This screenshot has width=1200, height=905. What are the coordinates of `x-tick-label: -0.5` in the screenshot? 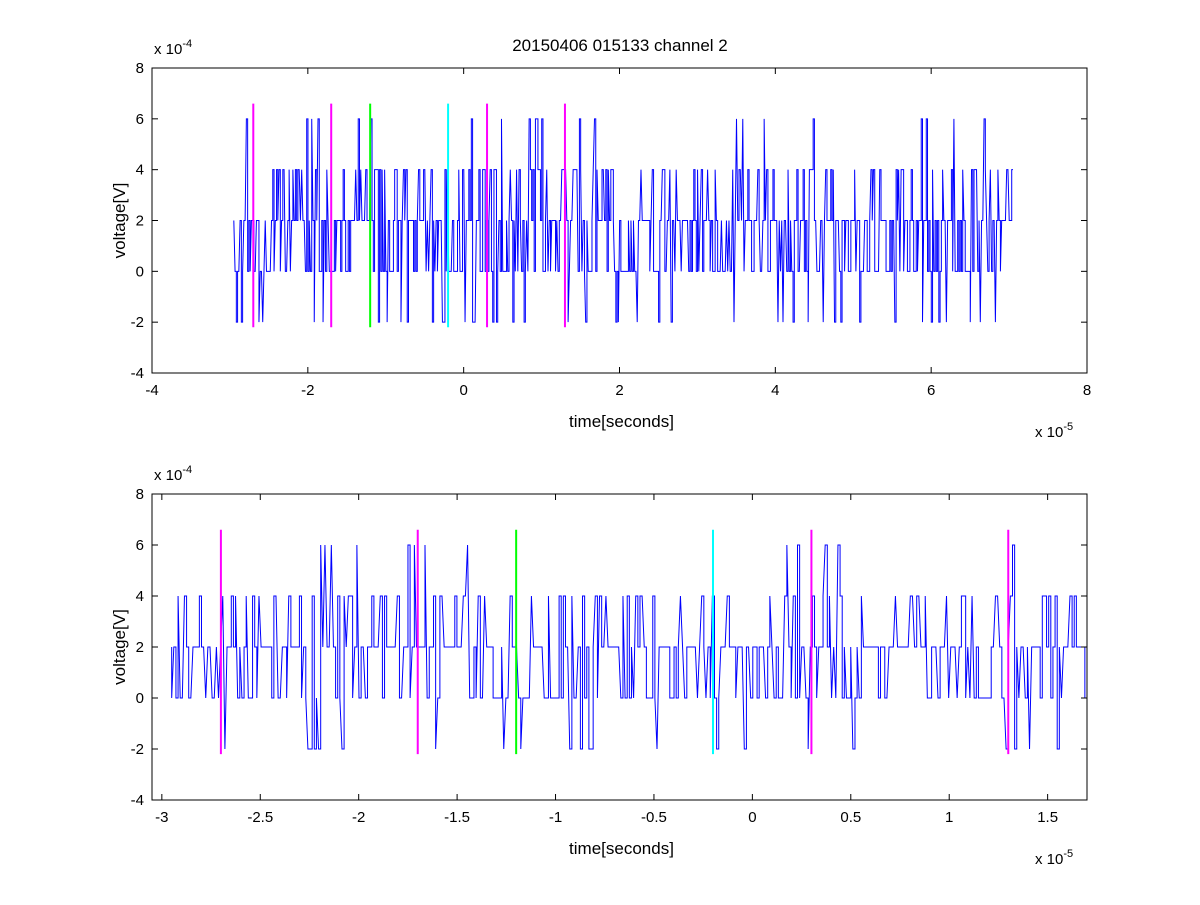 It's located at (654, 817).